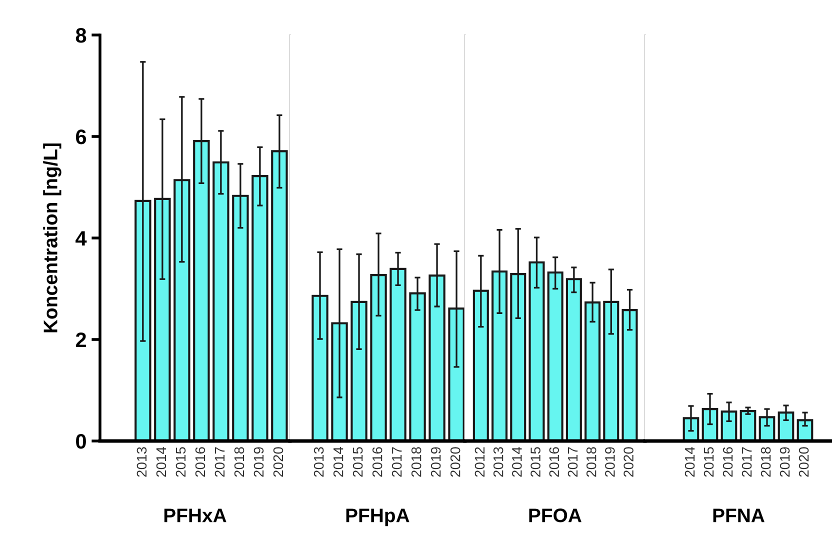 This screenshot has height=536, width=832. What do you see at coordinates (195, 515) in the screenshot?
I see `x-axis-title: PFHxA` at bounding box center [195, 515].